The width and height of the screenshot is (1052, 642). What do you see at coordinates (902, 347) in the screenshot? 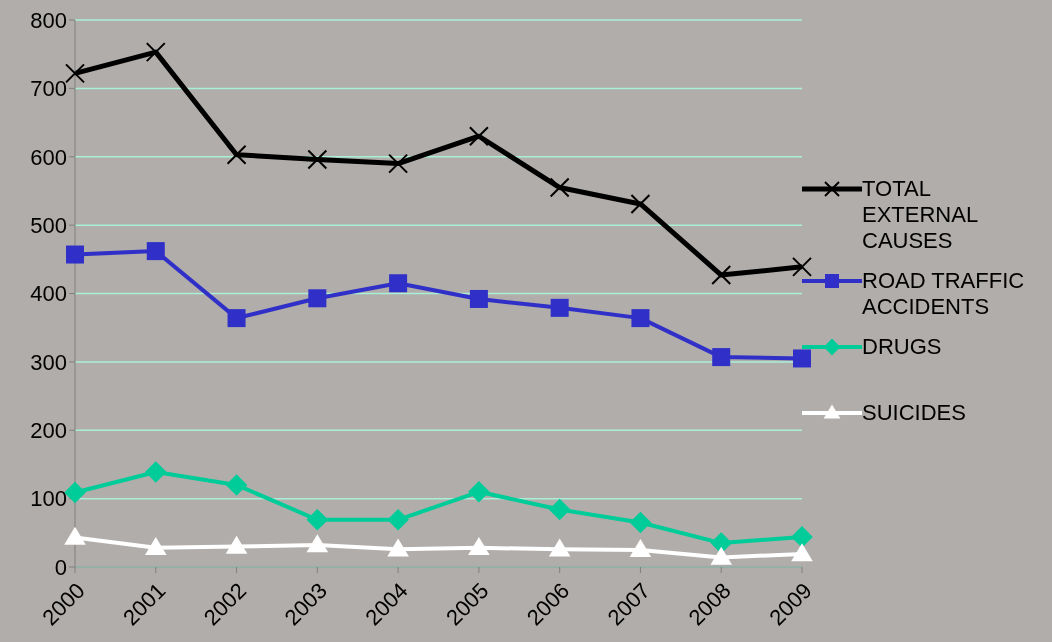
I see `legend-label: DRUGS` at bounding box center [902, 347].